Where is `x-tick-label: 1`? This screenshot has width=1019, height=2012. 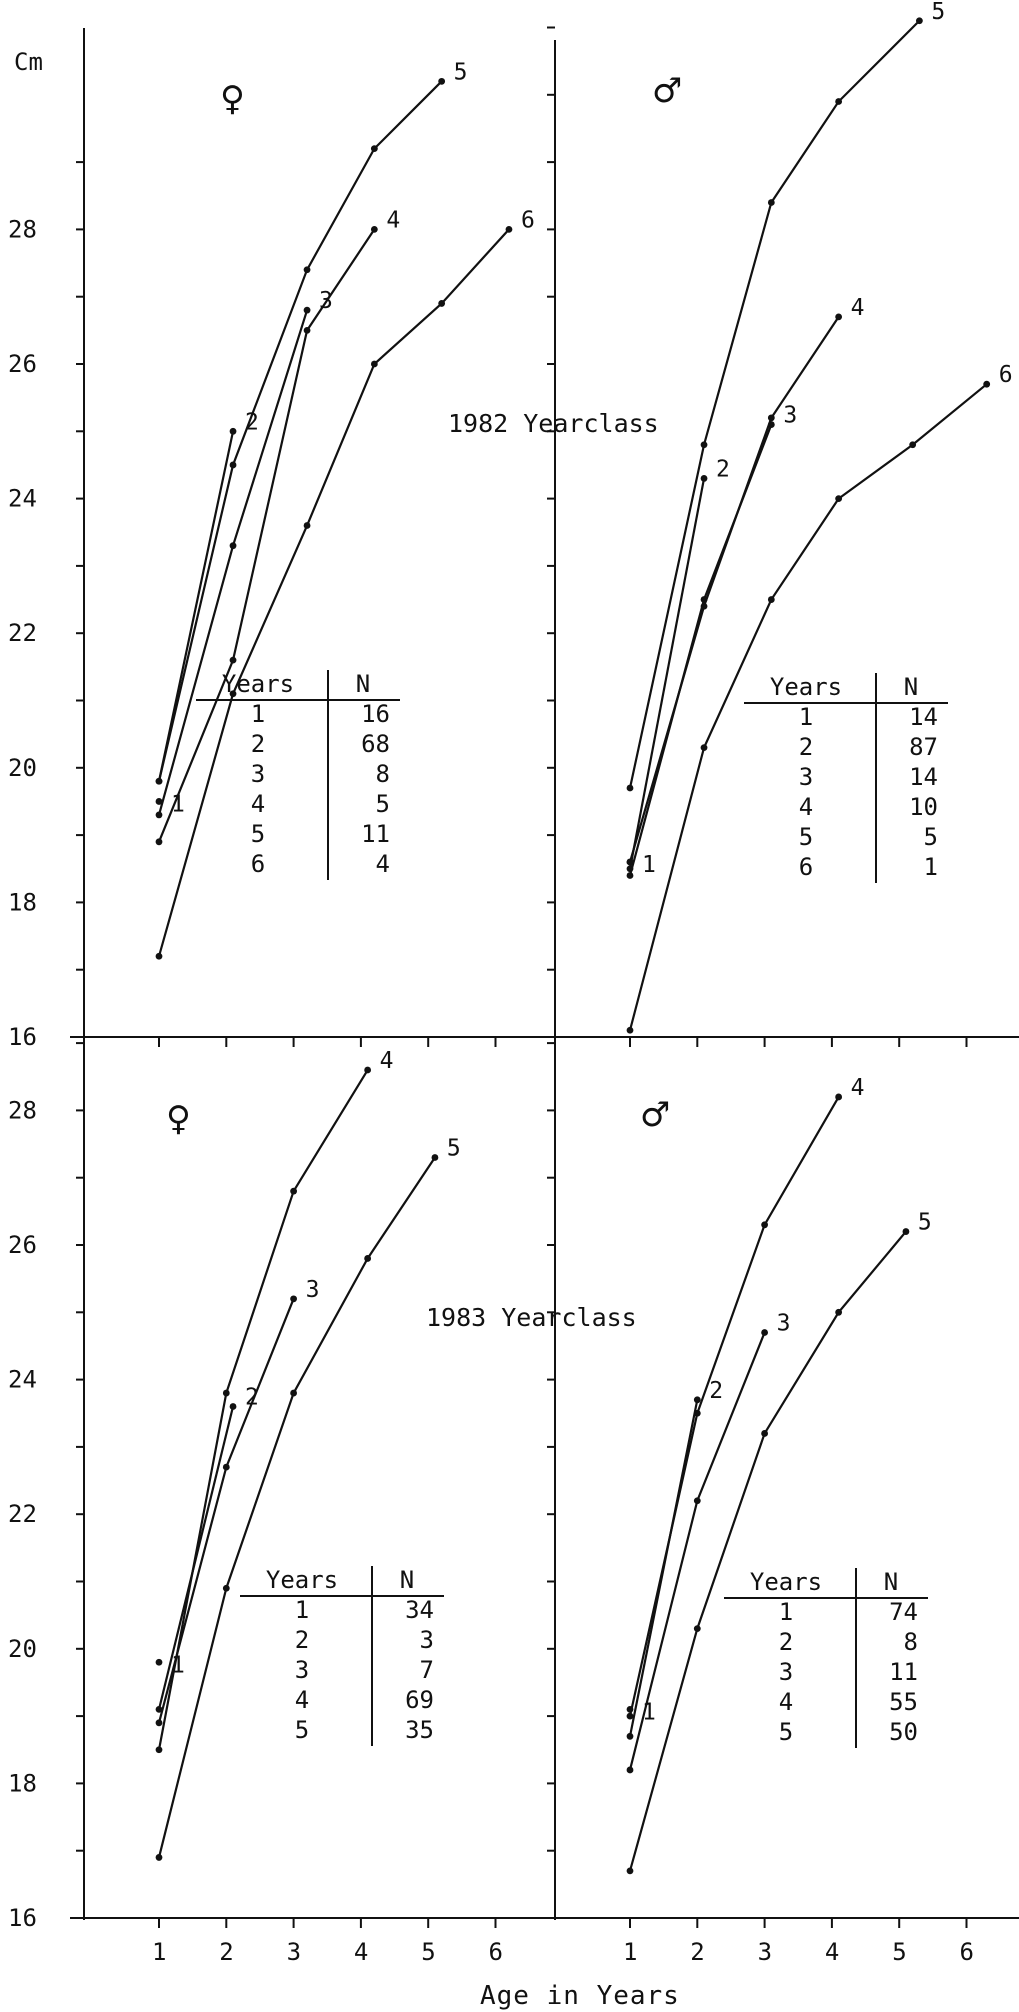
x-tick-label: 1 is located at coordinates (159, 1952).